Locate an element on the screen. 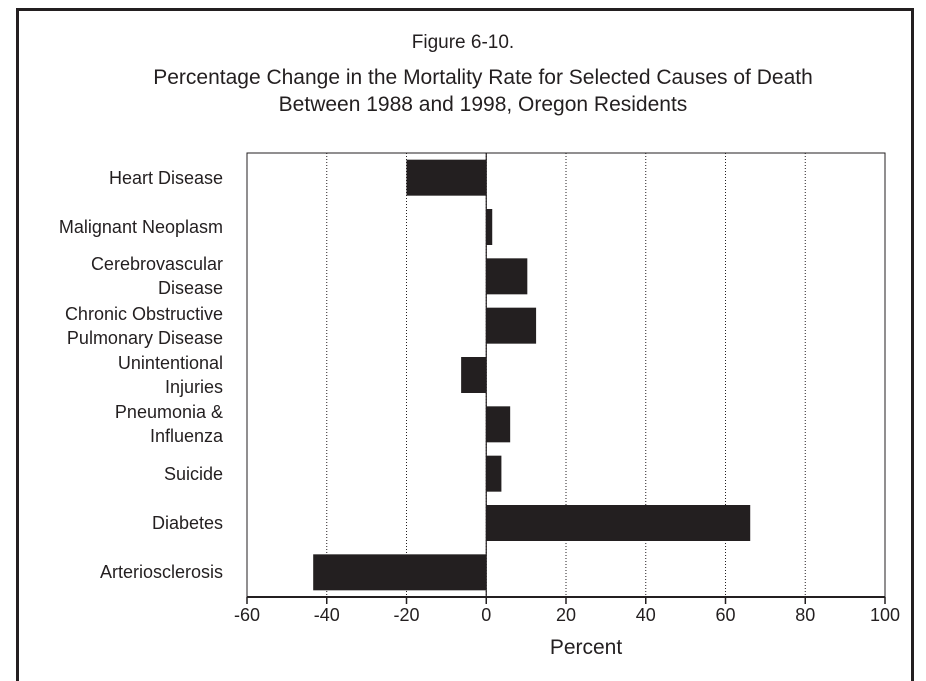  y-tick-label: Pneumonia & Influenza is located at coordinates (168, 424).